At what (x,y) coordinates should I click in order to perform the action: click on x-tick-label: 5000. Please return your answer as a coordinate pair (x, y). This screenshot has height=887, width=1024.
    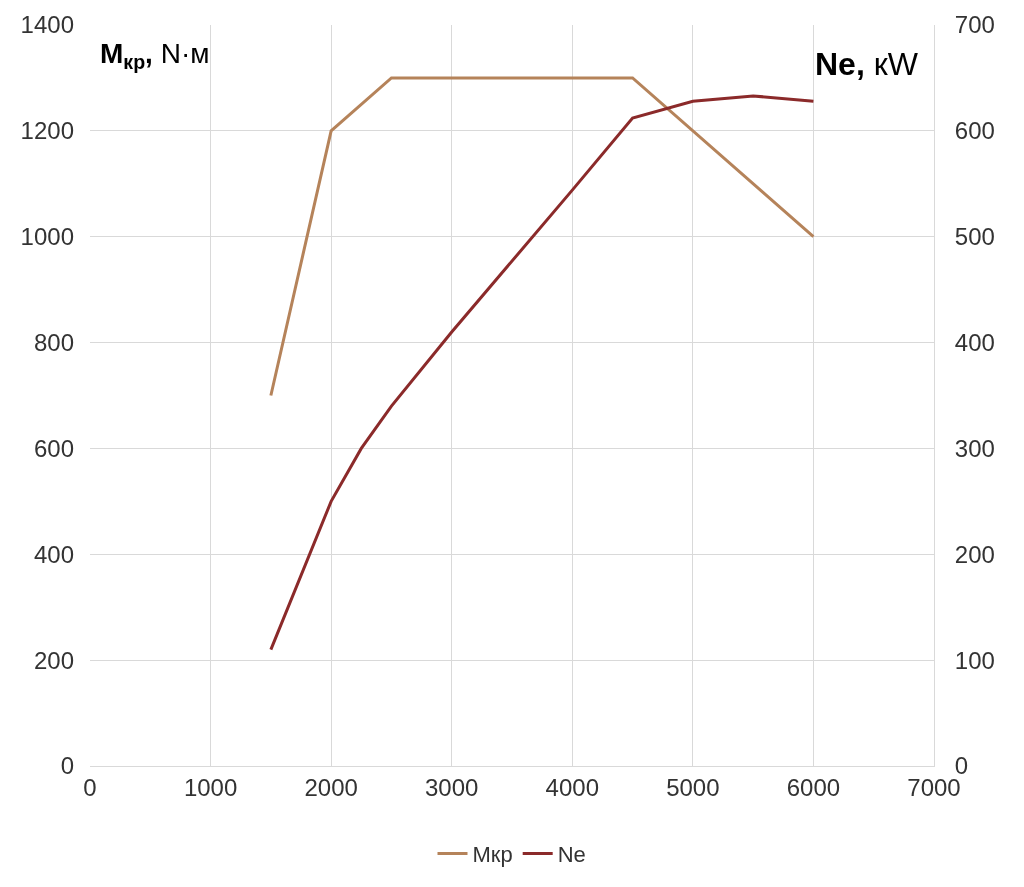
    Looking at the image, I should click on (693, 787).